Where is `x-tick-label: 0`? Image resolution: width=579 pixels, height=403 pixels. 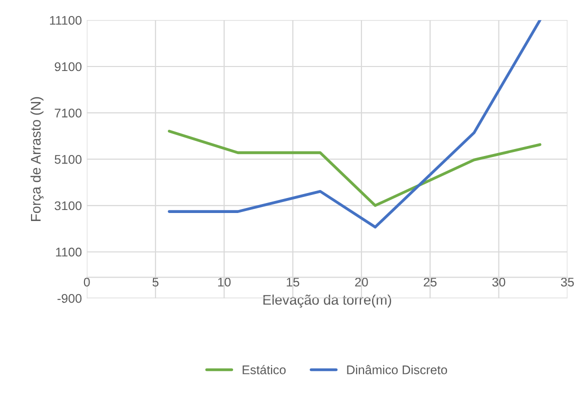
x-tick-label: 0 is located at coordinates (87, 282).